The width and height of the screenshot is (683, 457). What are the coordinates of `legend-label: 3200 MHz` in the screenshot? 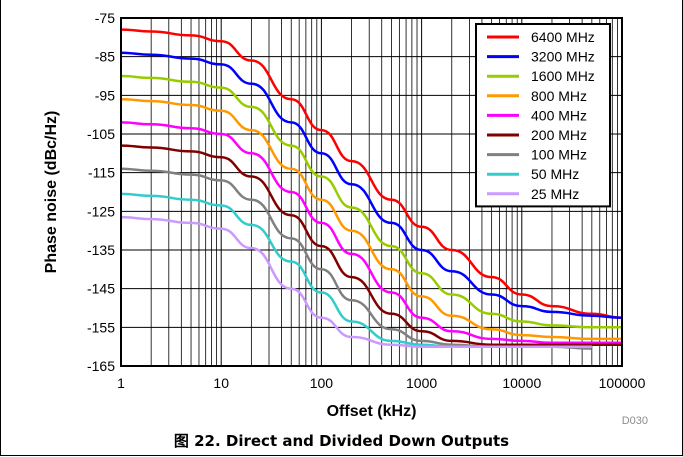 It's located at (563, 57).